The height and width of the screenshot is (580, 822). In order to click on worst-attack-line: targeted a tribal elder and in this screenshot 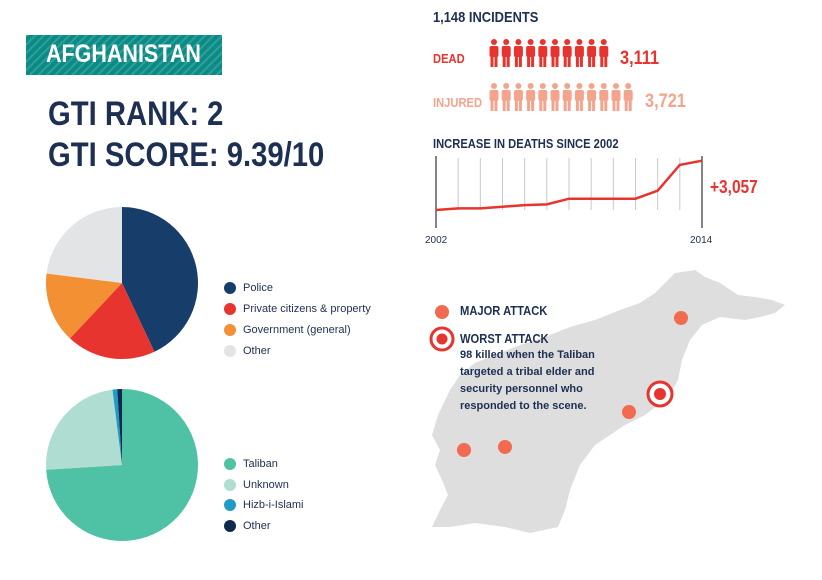, I will do `click(527, 372)`.